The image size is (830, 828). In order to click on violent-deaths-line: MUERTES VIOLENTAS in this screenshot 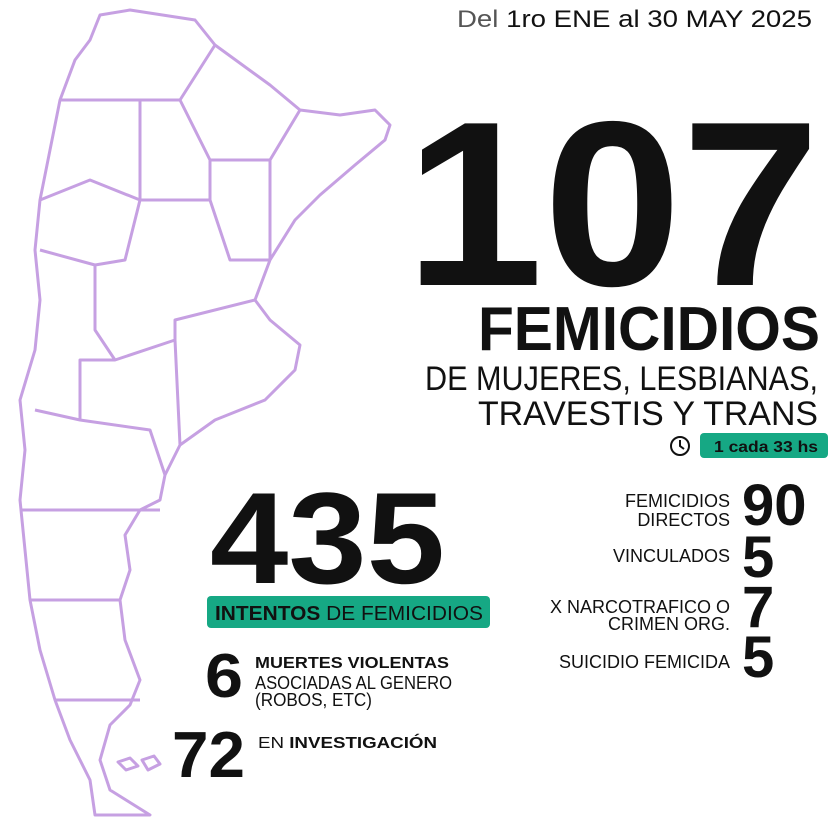, I will do `click(352, 663)`.